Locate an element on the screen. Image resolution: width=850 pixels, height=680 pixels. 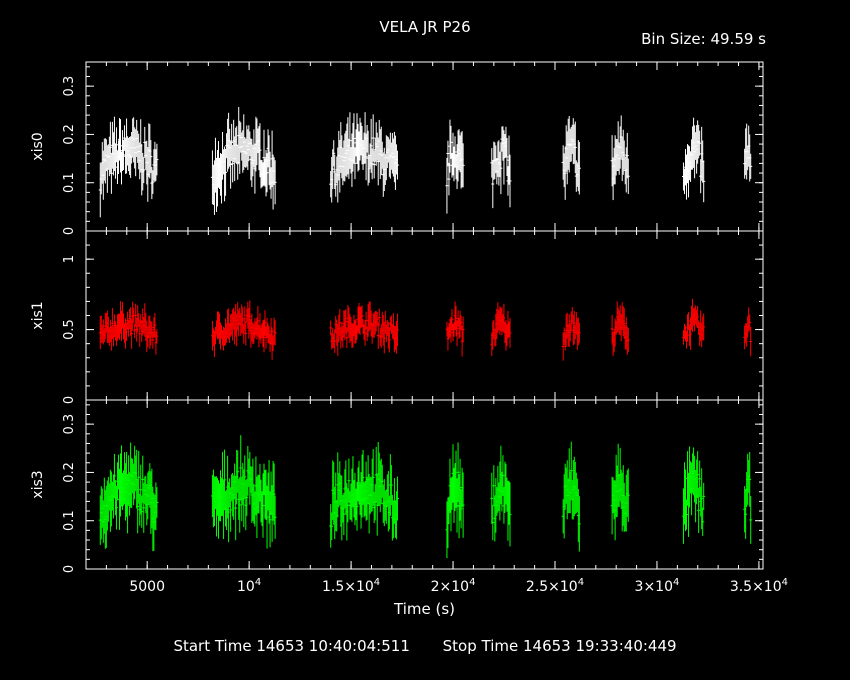
x-tick-label: 2×104 is located at coordinates (453, 586).